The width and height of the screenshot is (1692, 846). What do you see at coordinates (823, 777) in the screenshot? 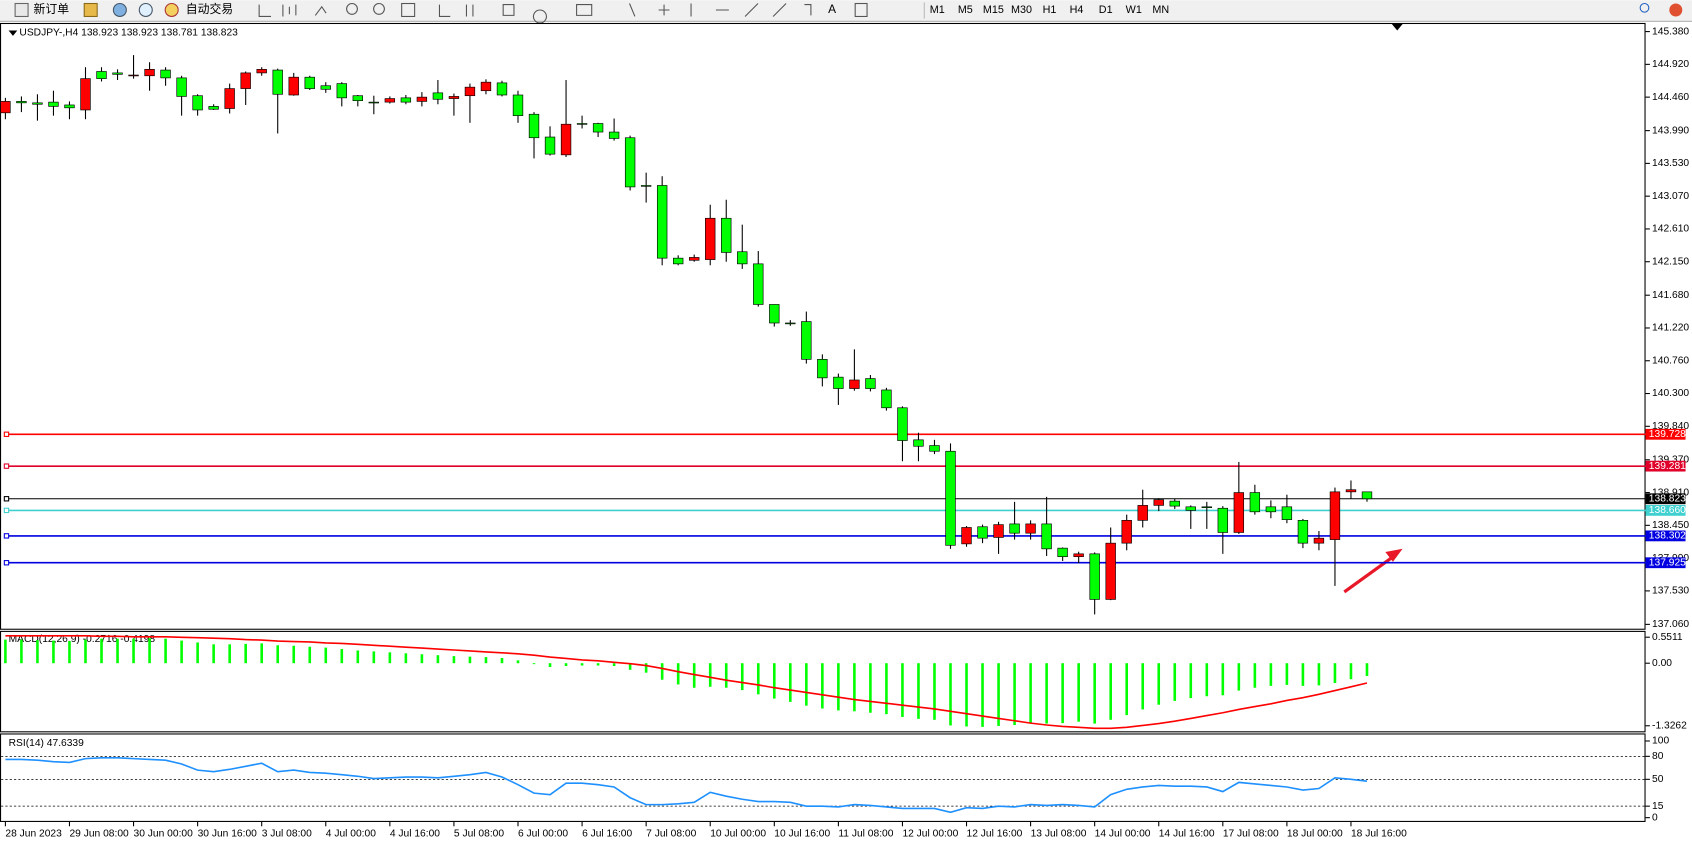
I see `rsi-panel-frame` at bounding box center [823, 777].